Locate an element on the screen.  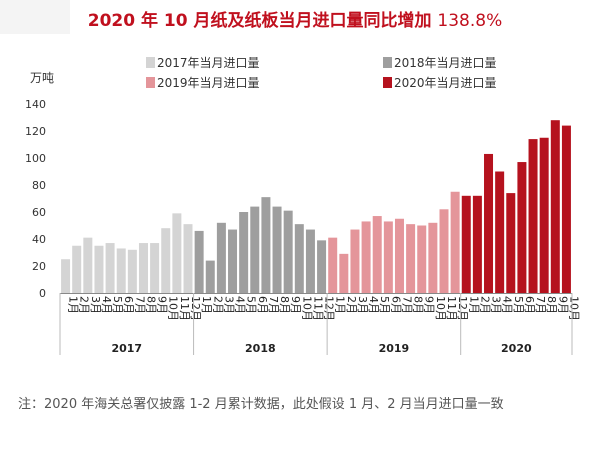
legend-label: 2019年当月进口量 is located at coordinates (208, 83).